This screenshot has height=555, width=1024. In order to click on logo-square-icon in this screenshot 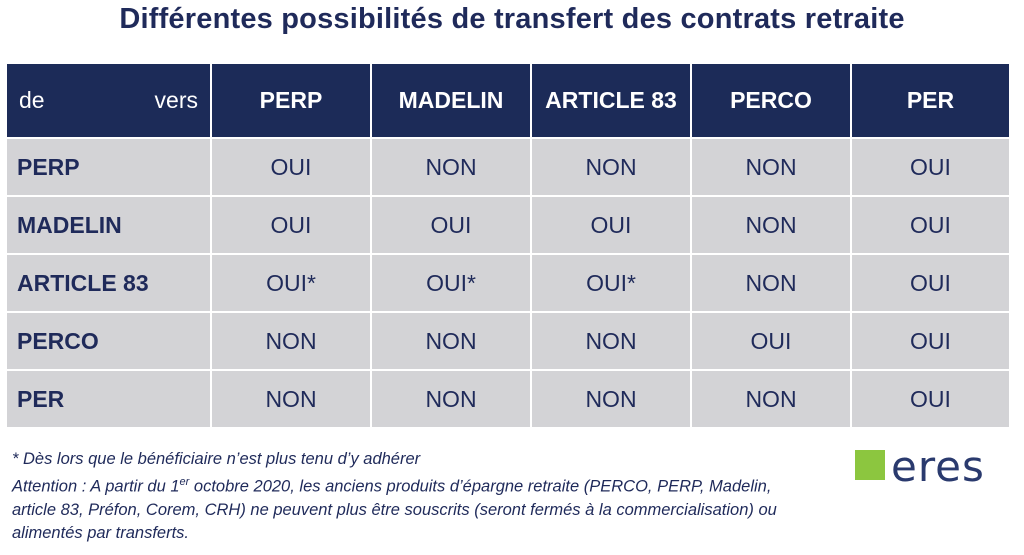, I will do `click(870, 465)`.